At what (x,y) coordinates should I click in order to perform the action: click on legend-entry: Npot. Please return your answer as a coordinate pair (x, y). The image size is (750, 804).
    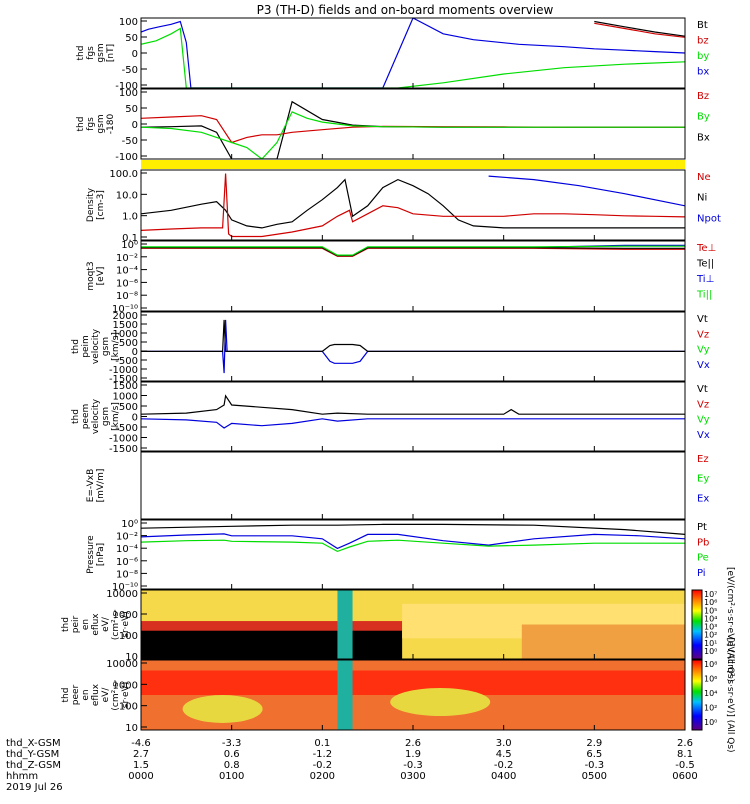
    Looking at the image, I should click on (709, 218).